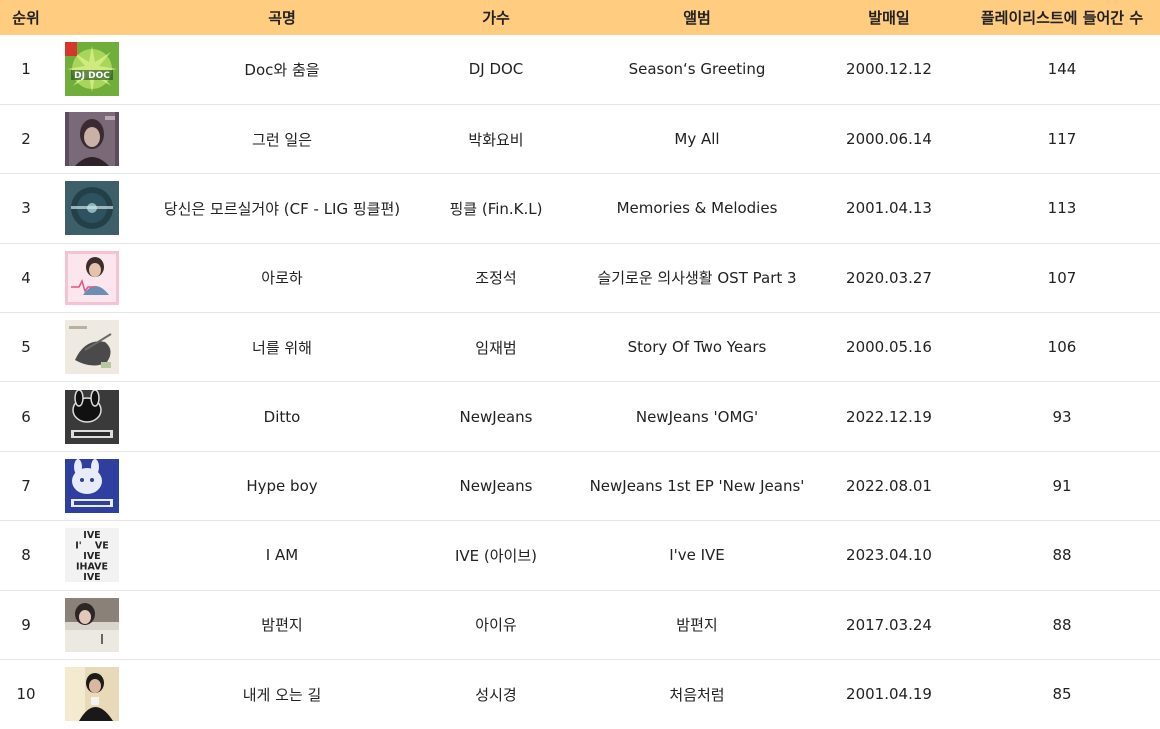 This screenshot has width=1160, height=729. What do you see at coordinates (889, 416) in the screenshot?
I see `release-date: 2022.12.19` at bounding box center [889, 416].